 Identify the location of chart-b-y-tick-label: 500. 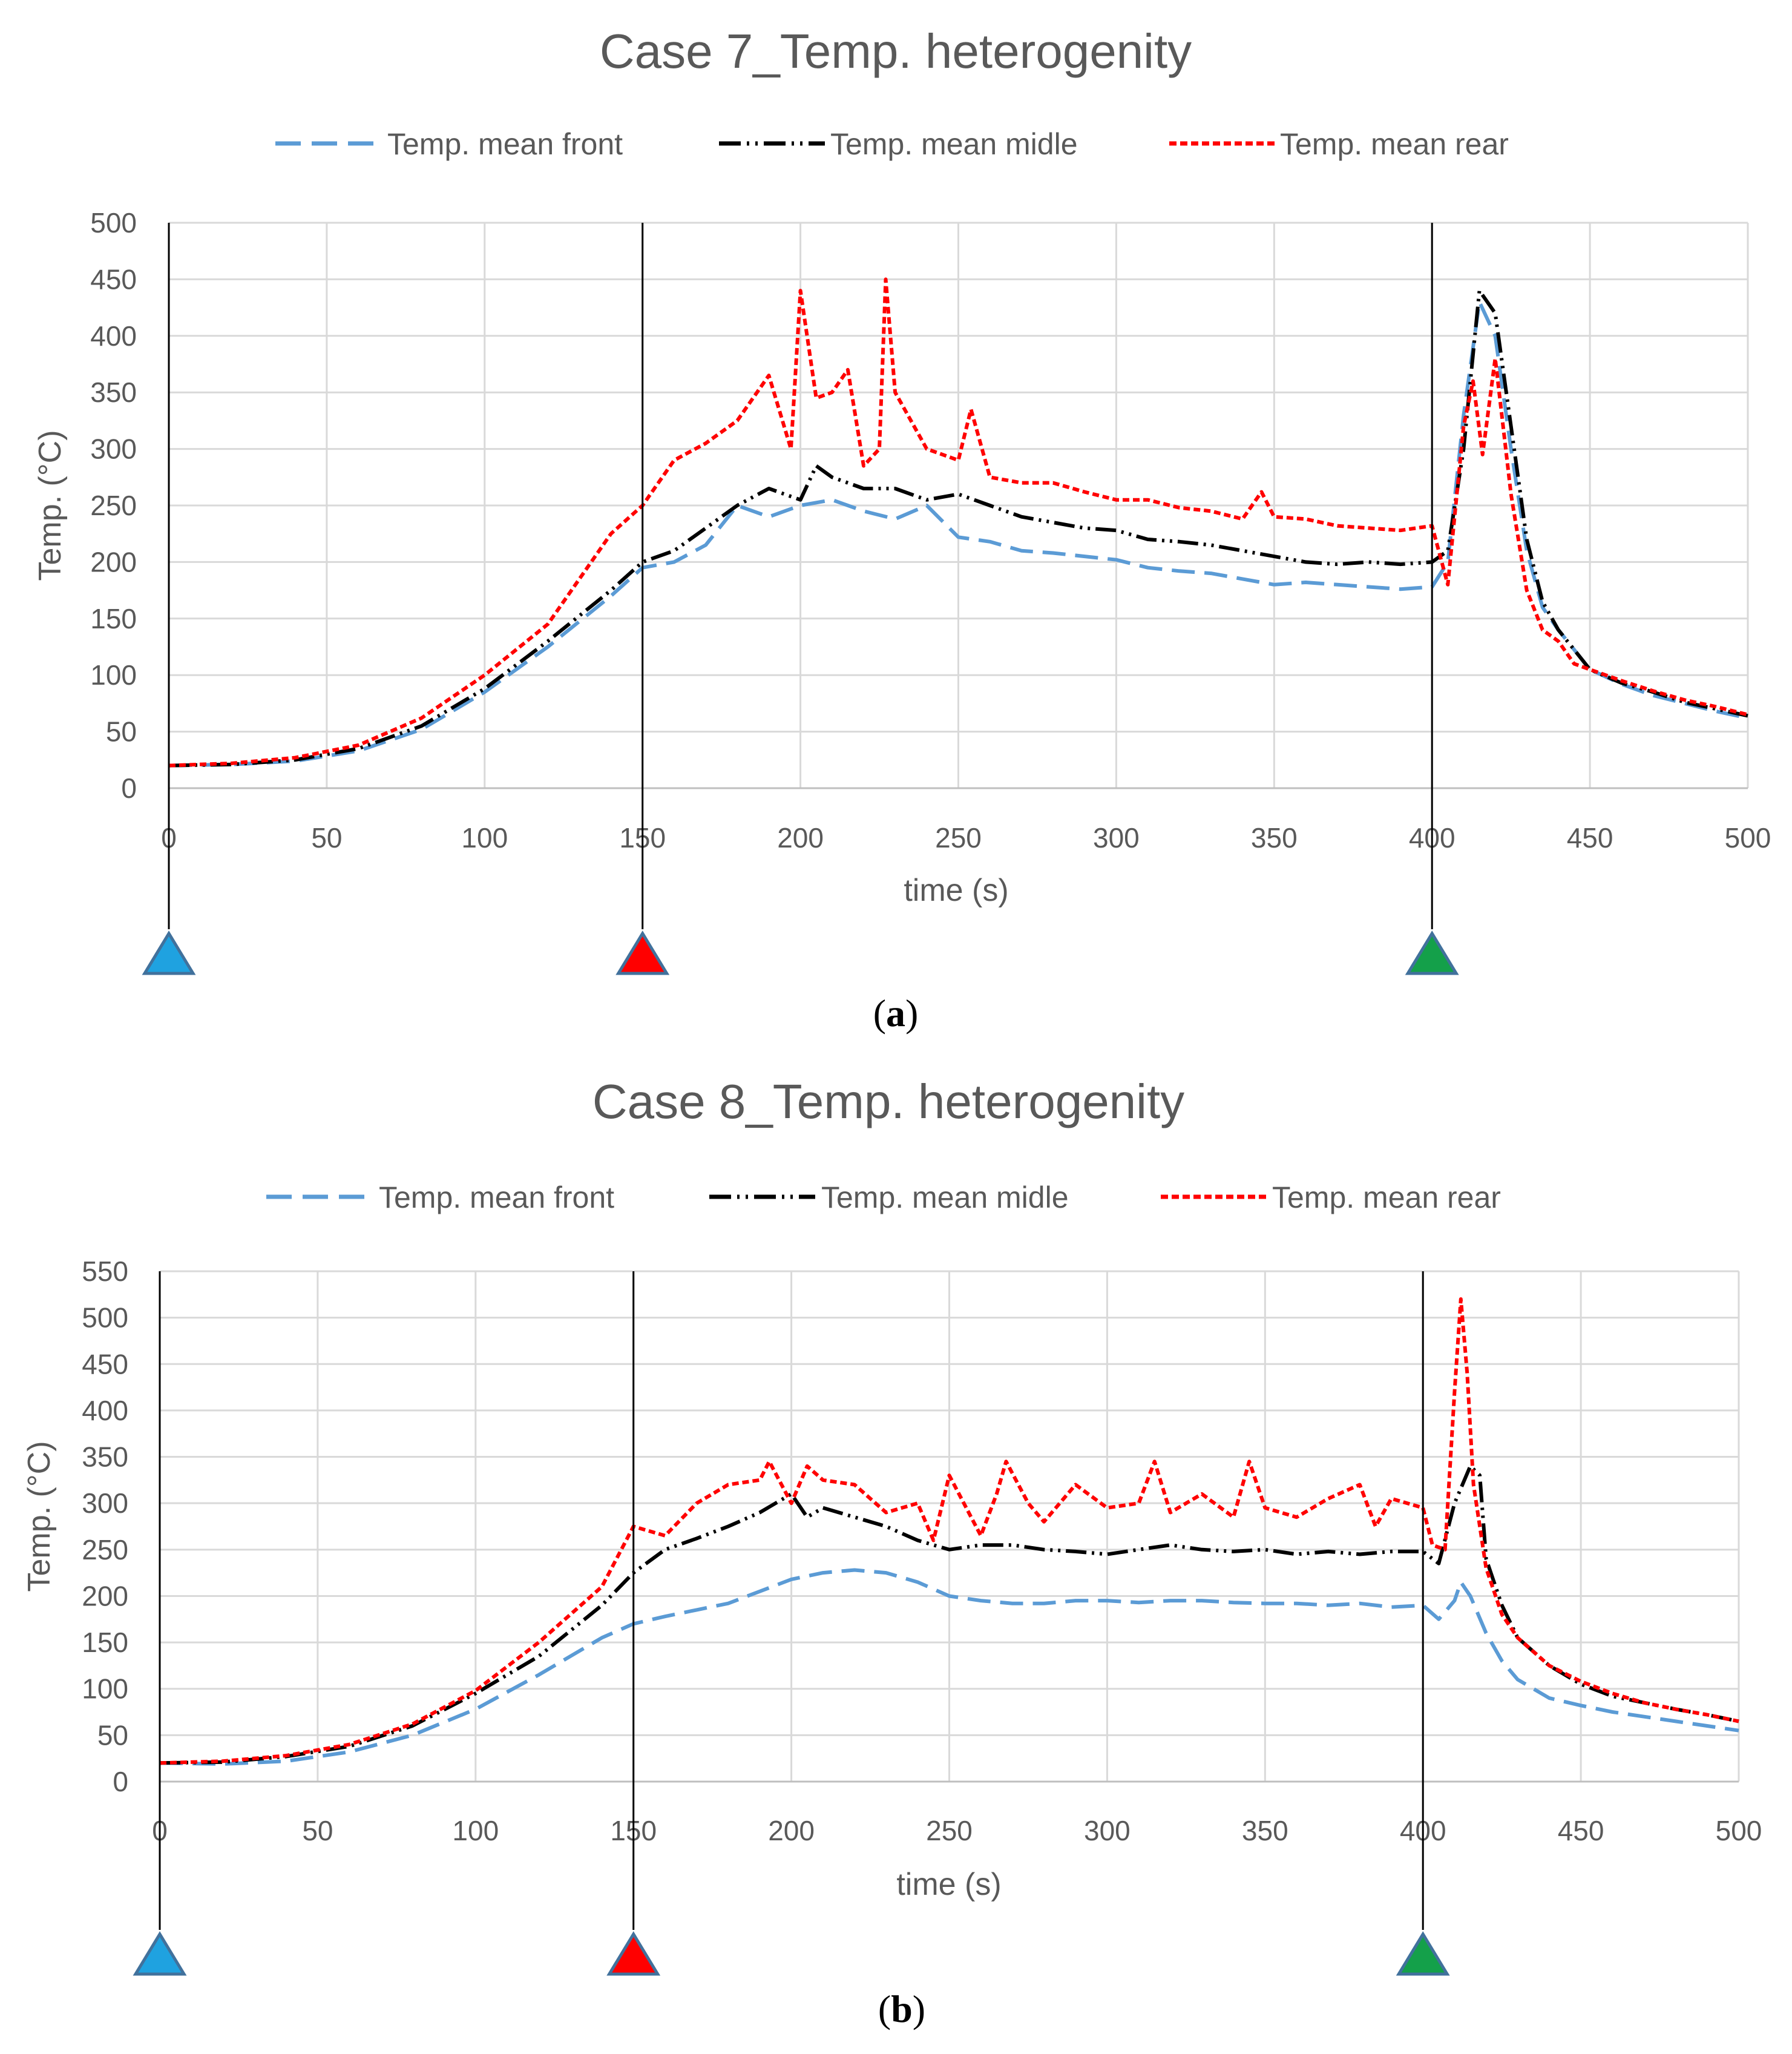
(105, 1318).